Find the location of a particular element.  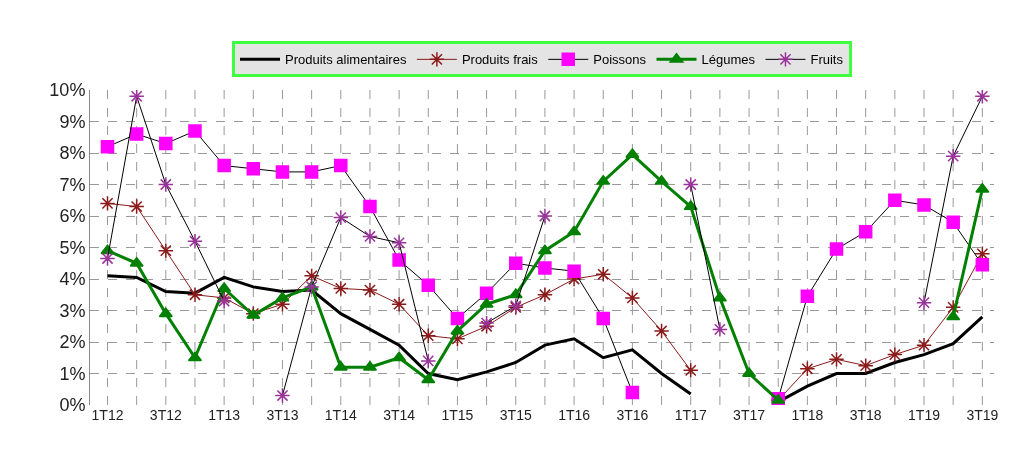

y-tick-label: 3% is located at coordinates (72, 310).